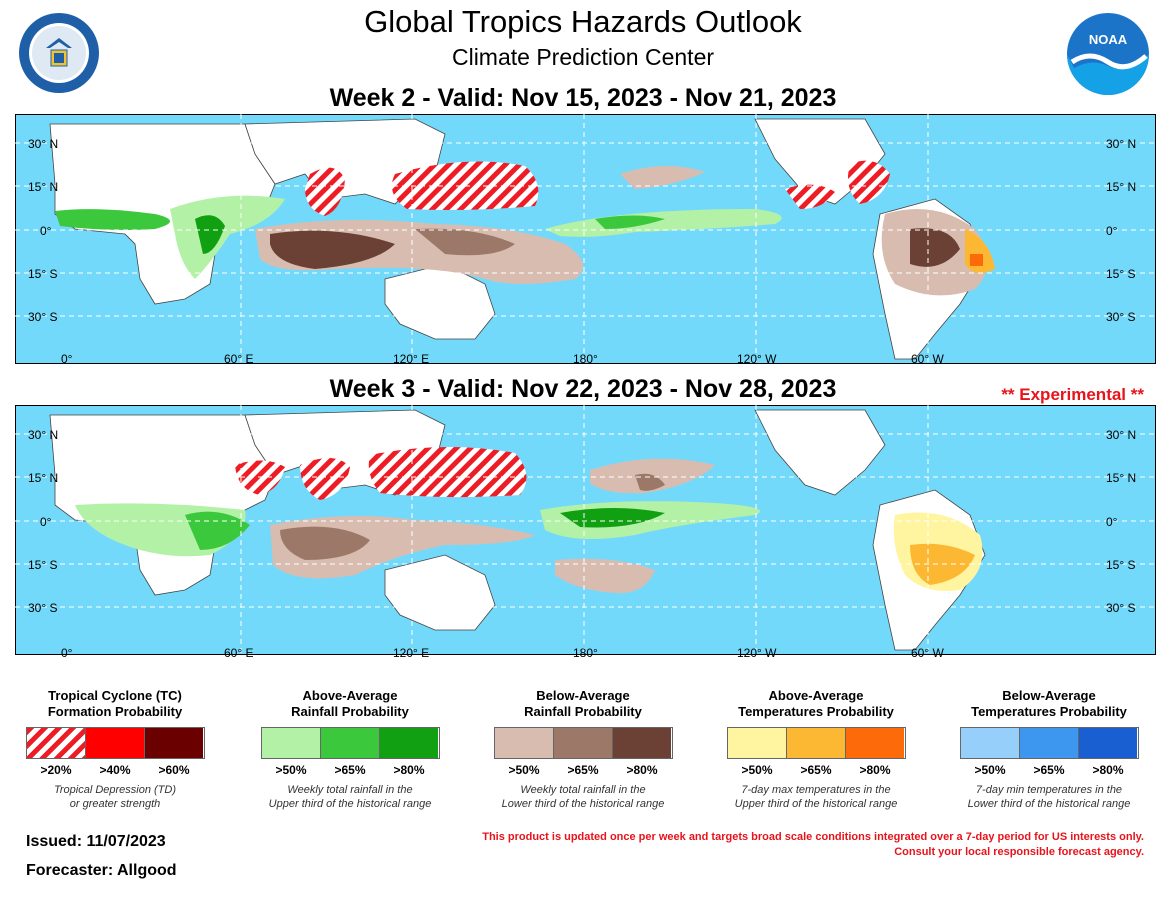 The width and height of the screenshot is (1166, 901). I want to click on experimental-badge: ** Experimental **, so click(1072, 394).